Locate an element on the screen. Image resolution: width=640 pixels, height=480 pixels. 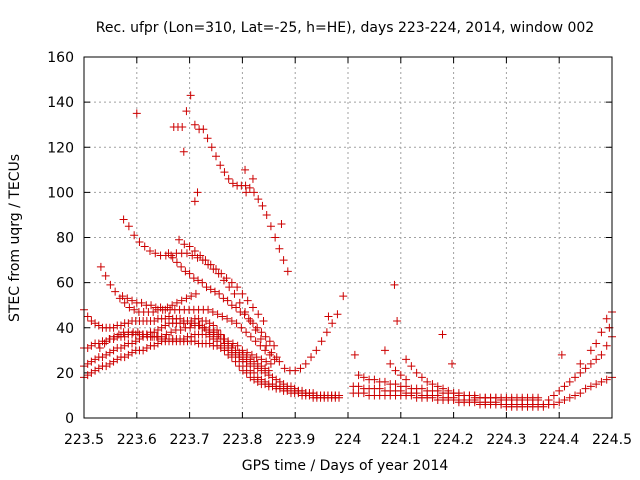
y-tick-label: 160 is located at coordinates (60, 58).